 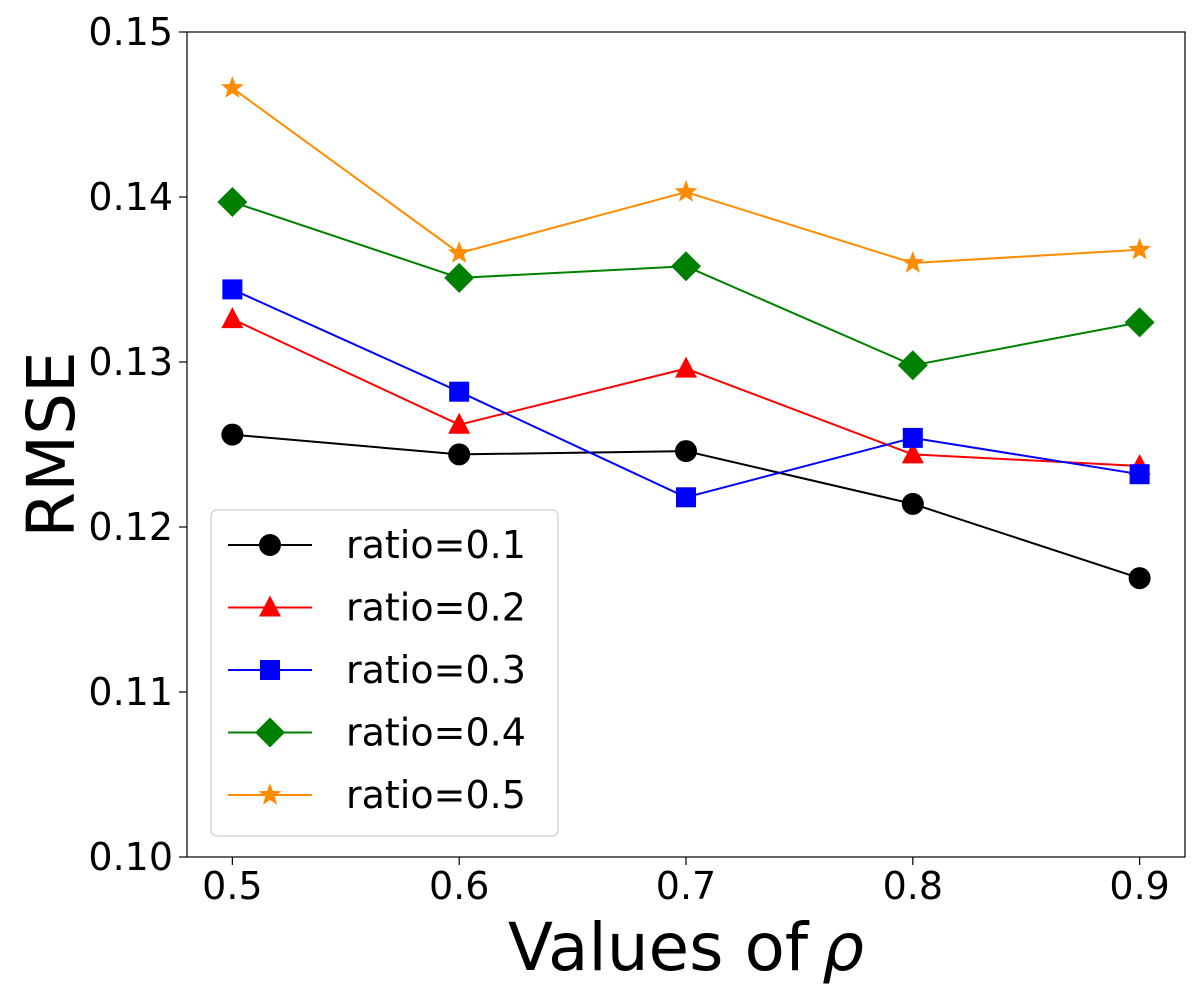 What do you see at coordinates (130, 527) in the screenshot?
I see `y-tick-label: 0.12` at bounding box center [130, 527].